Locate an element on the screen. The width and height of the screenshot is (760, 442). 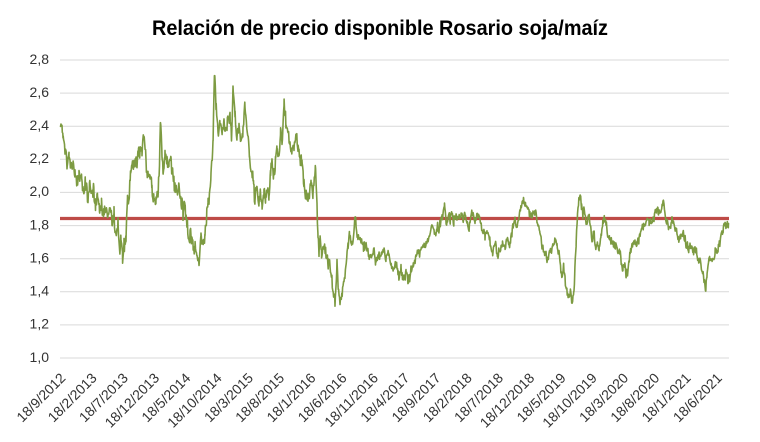
svg-text: 1,0 is located at coordinates (40, 357).